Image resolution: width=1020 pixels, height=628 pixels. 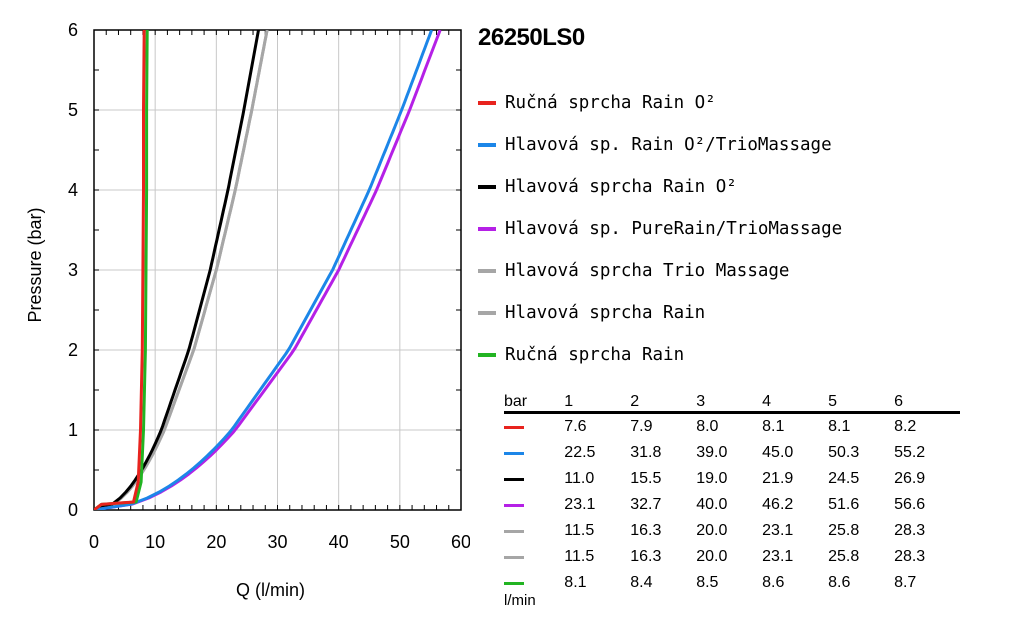 I want to click on table-cell: 8.5, so click(x=707, y=582).